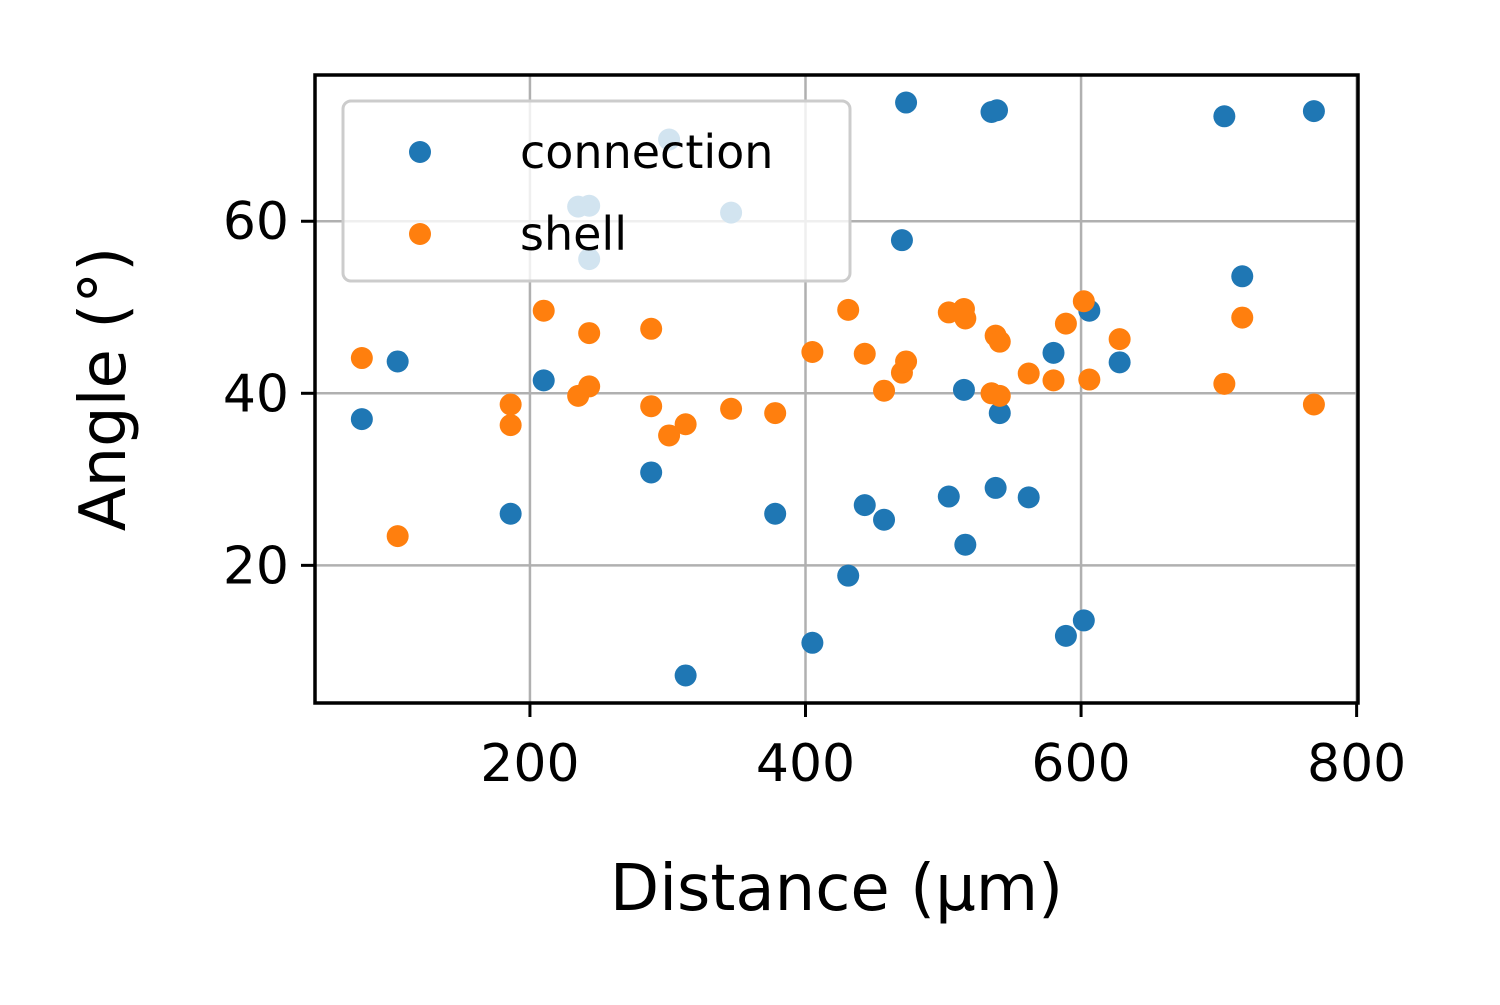  I want to click on legend-box, so click(596, 191).